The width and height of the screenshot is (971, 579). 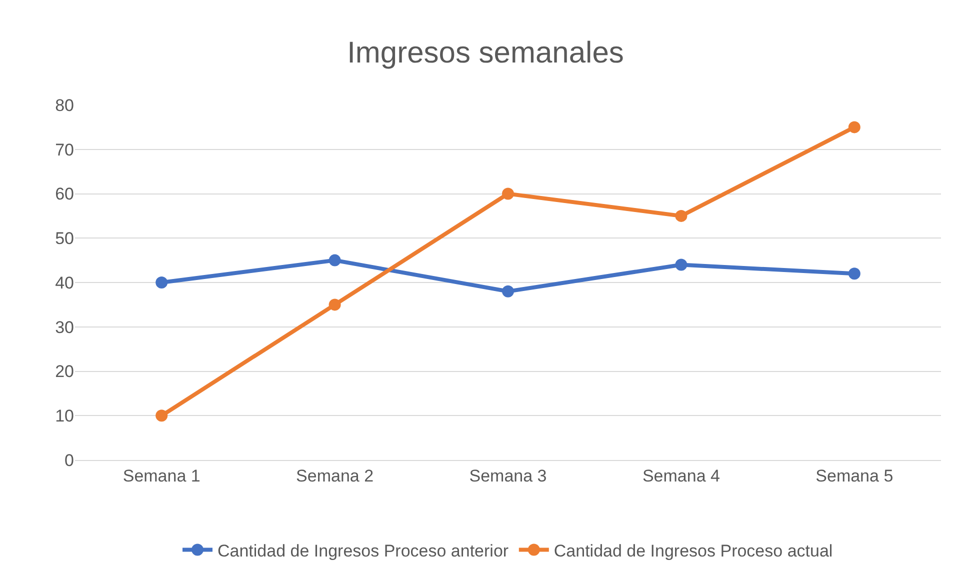 I want to click on y-tick-label: 30, so click(x=64, y=327).